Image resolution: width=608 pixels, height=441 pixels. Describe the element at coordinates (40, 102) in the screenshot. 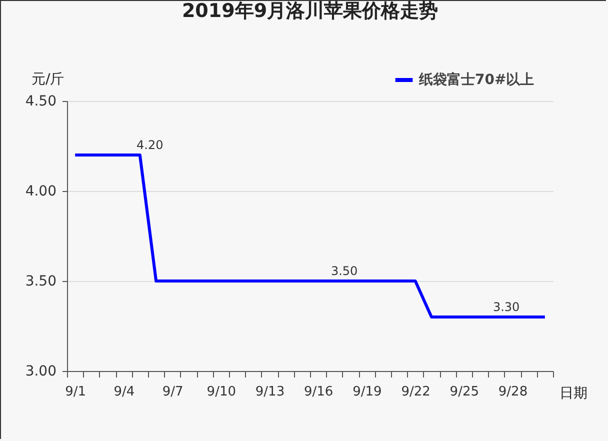

I see `y-tick-label: 4.50` at that location.